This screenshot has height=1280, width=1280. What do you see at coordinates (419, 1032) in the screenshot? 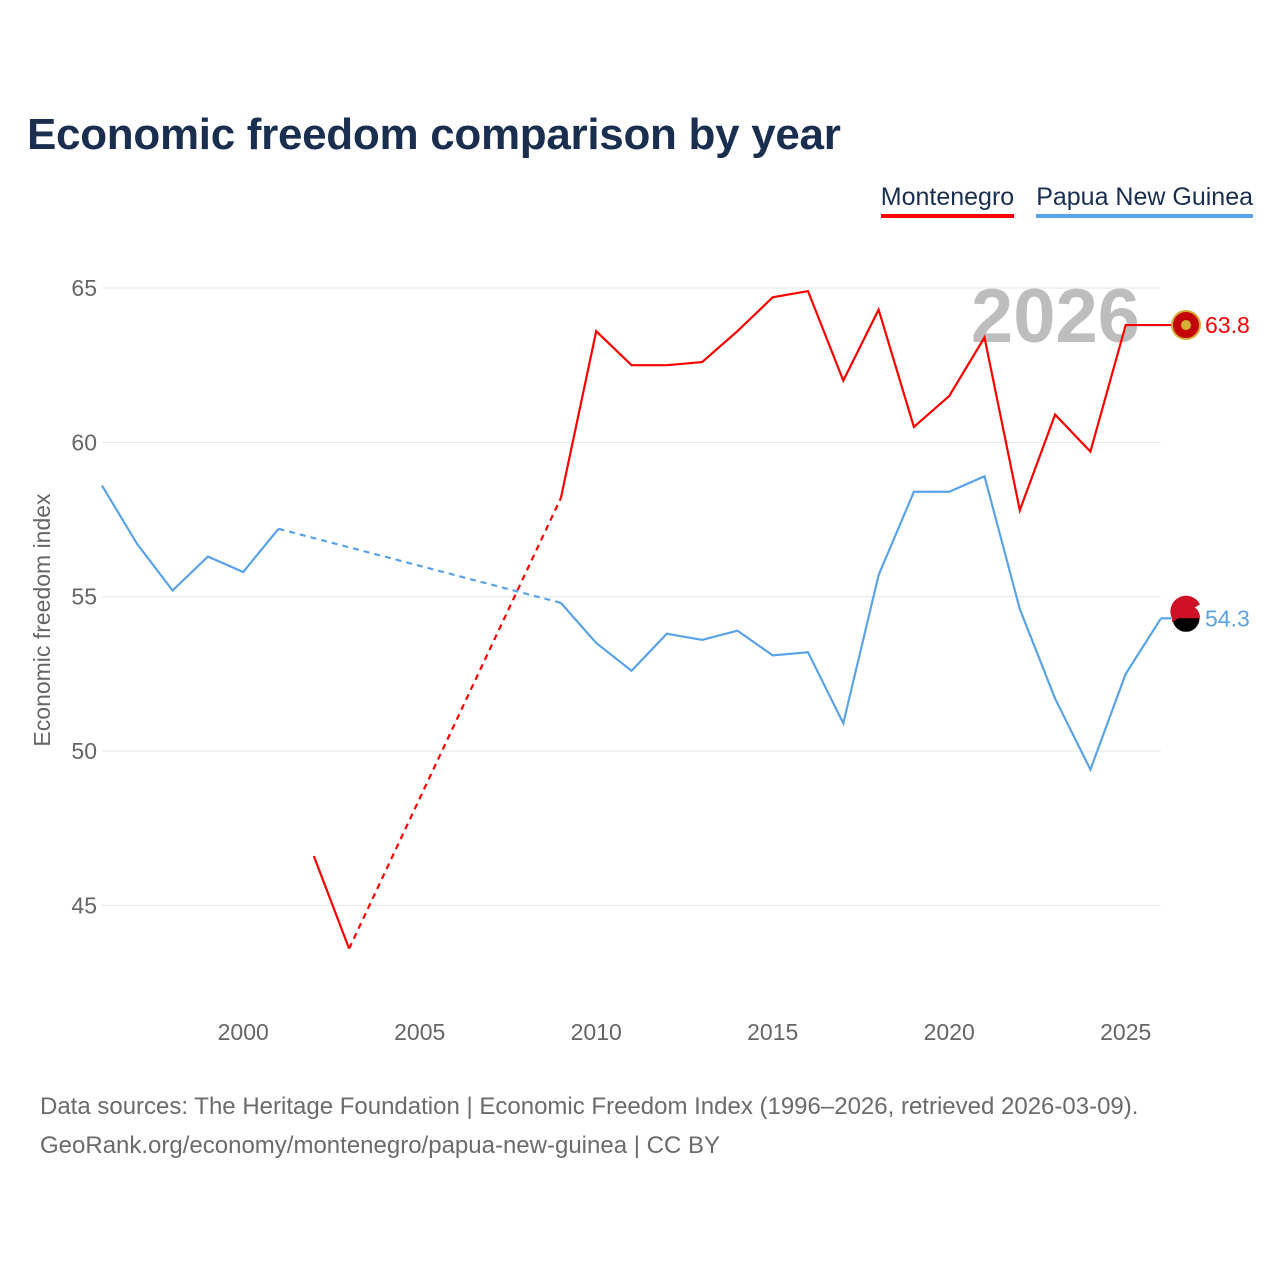
I see `x-tick-label: 2005` at bounding box center [419, 1032].